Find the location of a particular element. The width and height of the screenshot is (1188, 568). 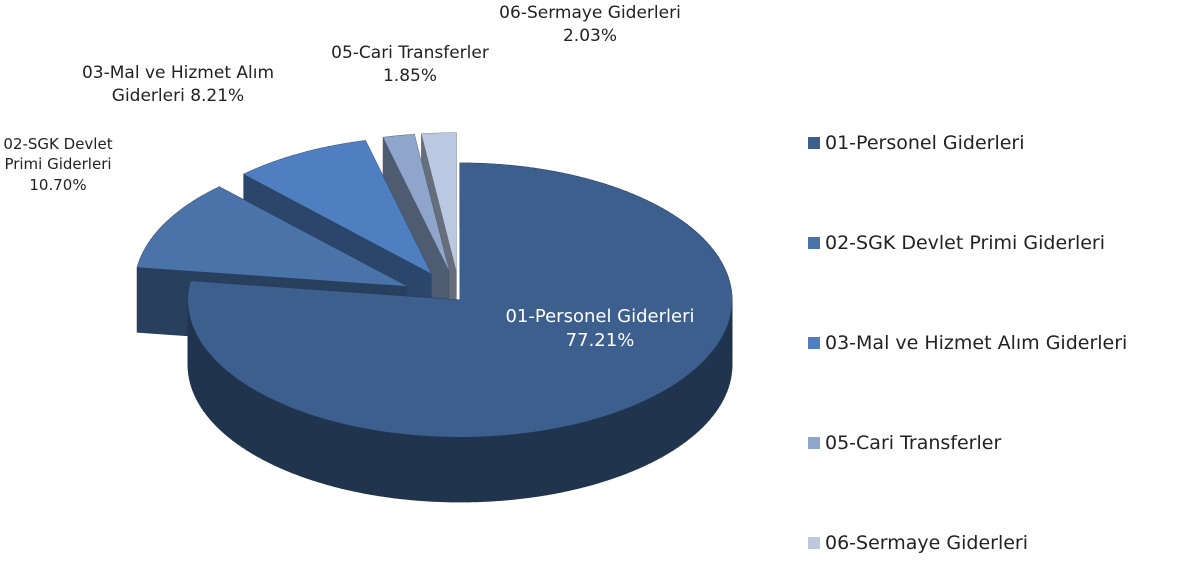

label-name: 03-Mal ve Hizmet Alım Giderleri is located at coordinates (178, 84).